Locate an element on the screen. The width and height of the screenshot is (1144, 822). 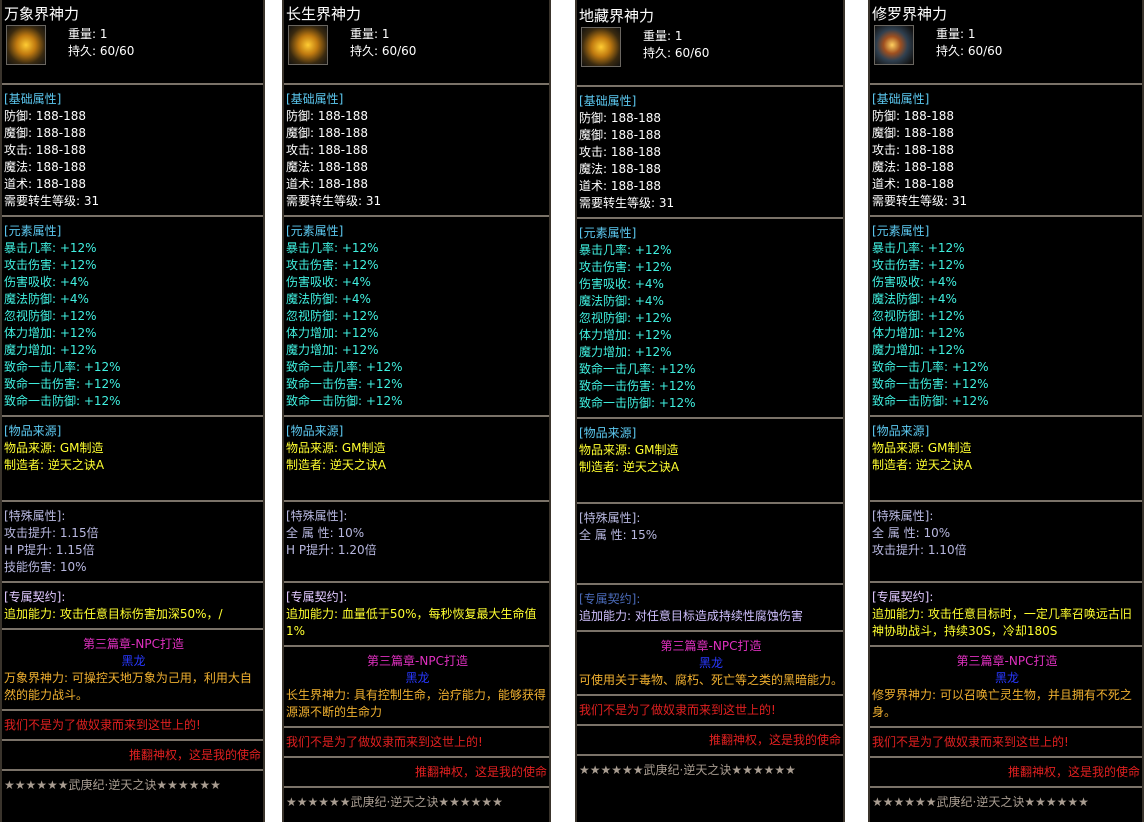
weight-row: 重量: 1 is located at coordinates (969, 34).